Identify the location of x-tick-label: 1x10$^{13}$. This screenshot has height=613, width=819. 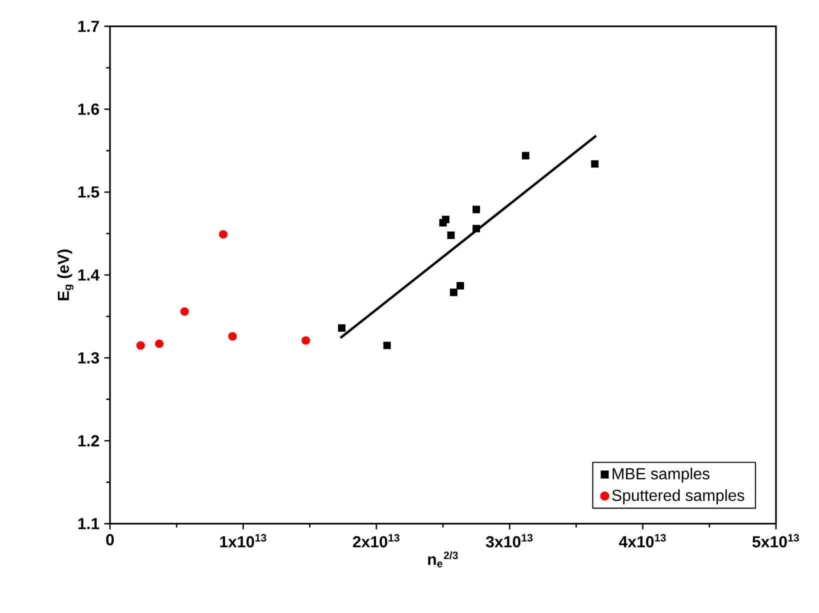
(243, 541).